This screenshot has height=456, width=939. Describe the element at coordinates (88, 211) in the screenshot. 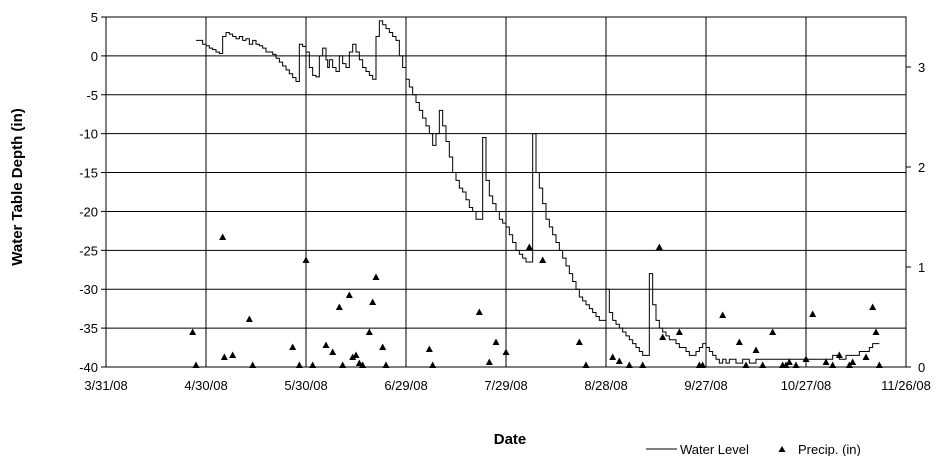

I see `y-tick-label: -20` at that location.